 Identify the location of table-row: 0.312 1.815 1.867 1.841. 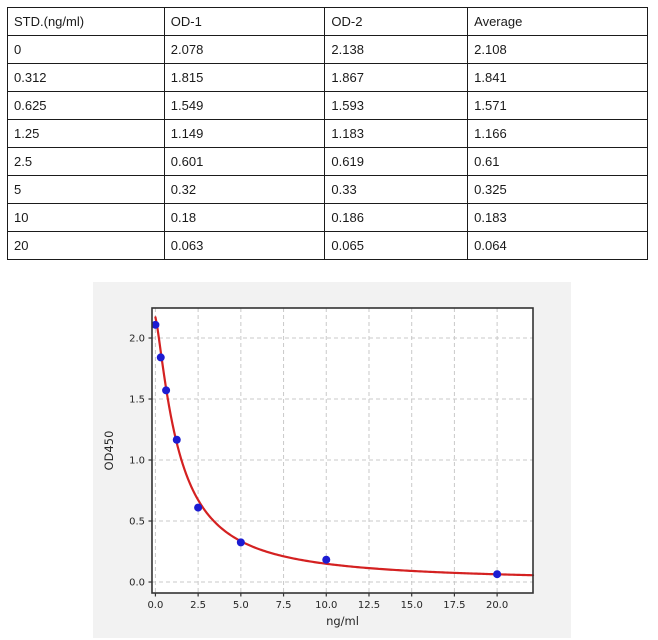
(327, 77).